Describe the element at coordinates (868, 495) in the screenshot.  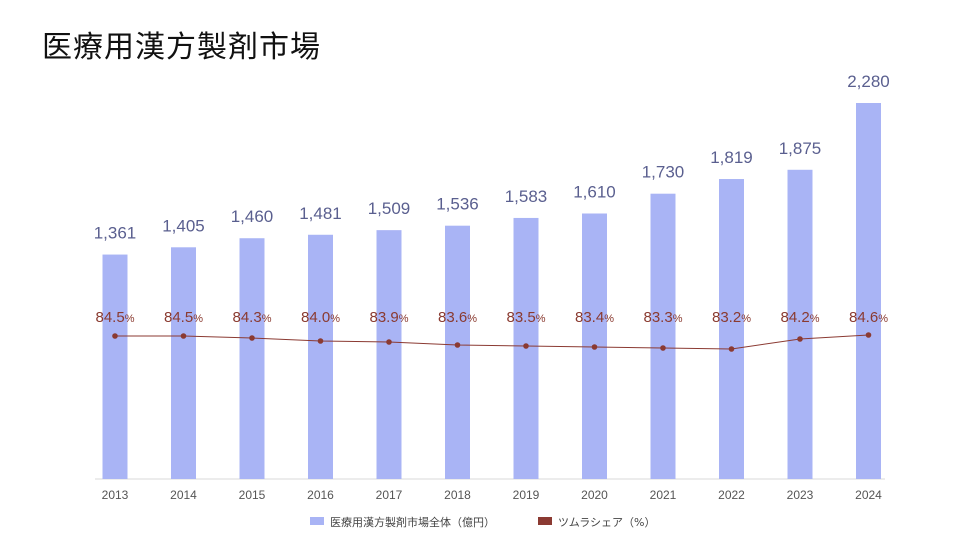
I see `x-tick-2024: 2024` at that location.